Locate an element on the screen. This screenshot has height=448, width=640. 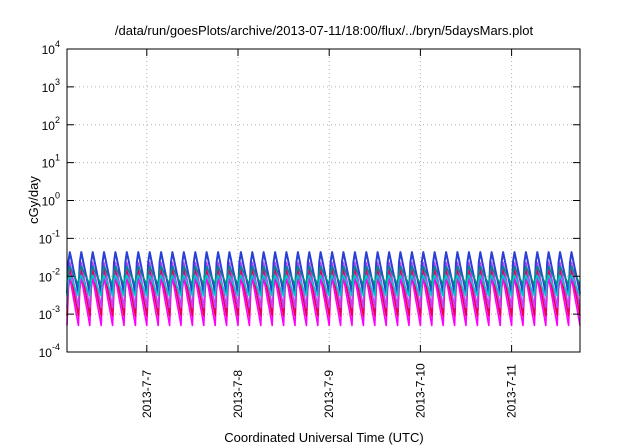
y-tick-label: 10⁻³ is located at coordinates (49, 313).